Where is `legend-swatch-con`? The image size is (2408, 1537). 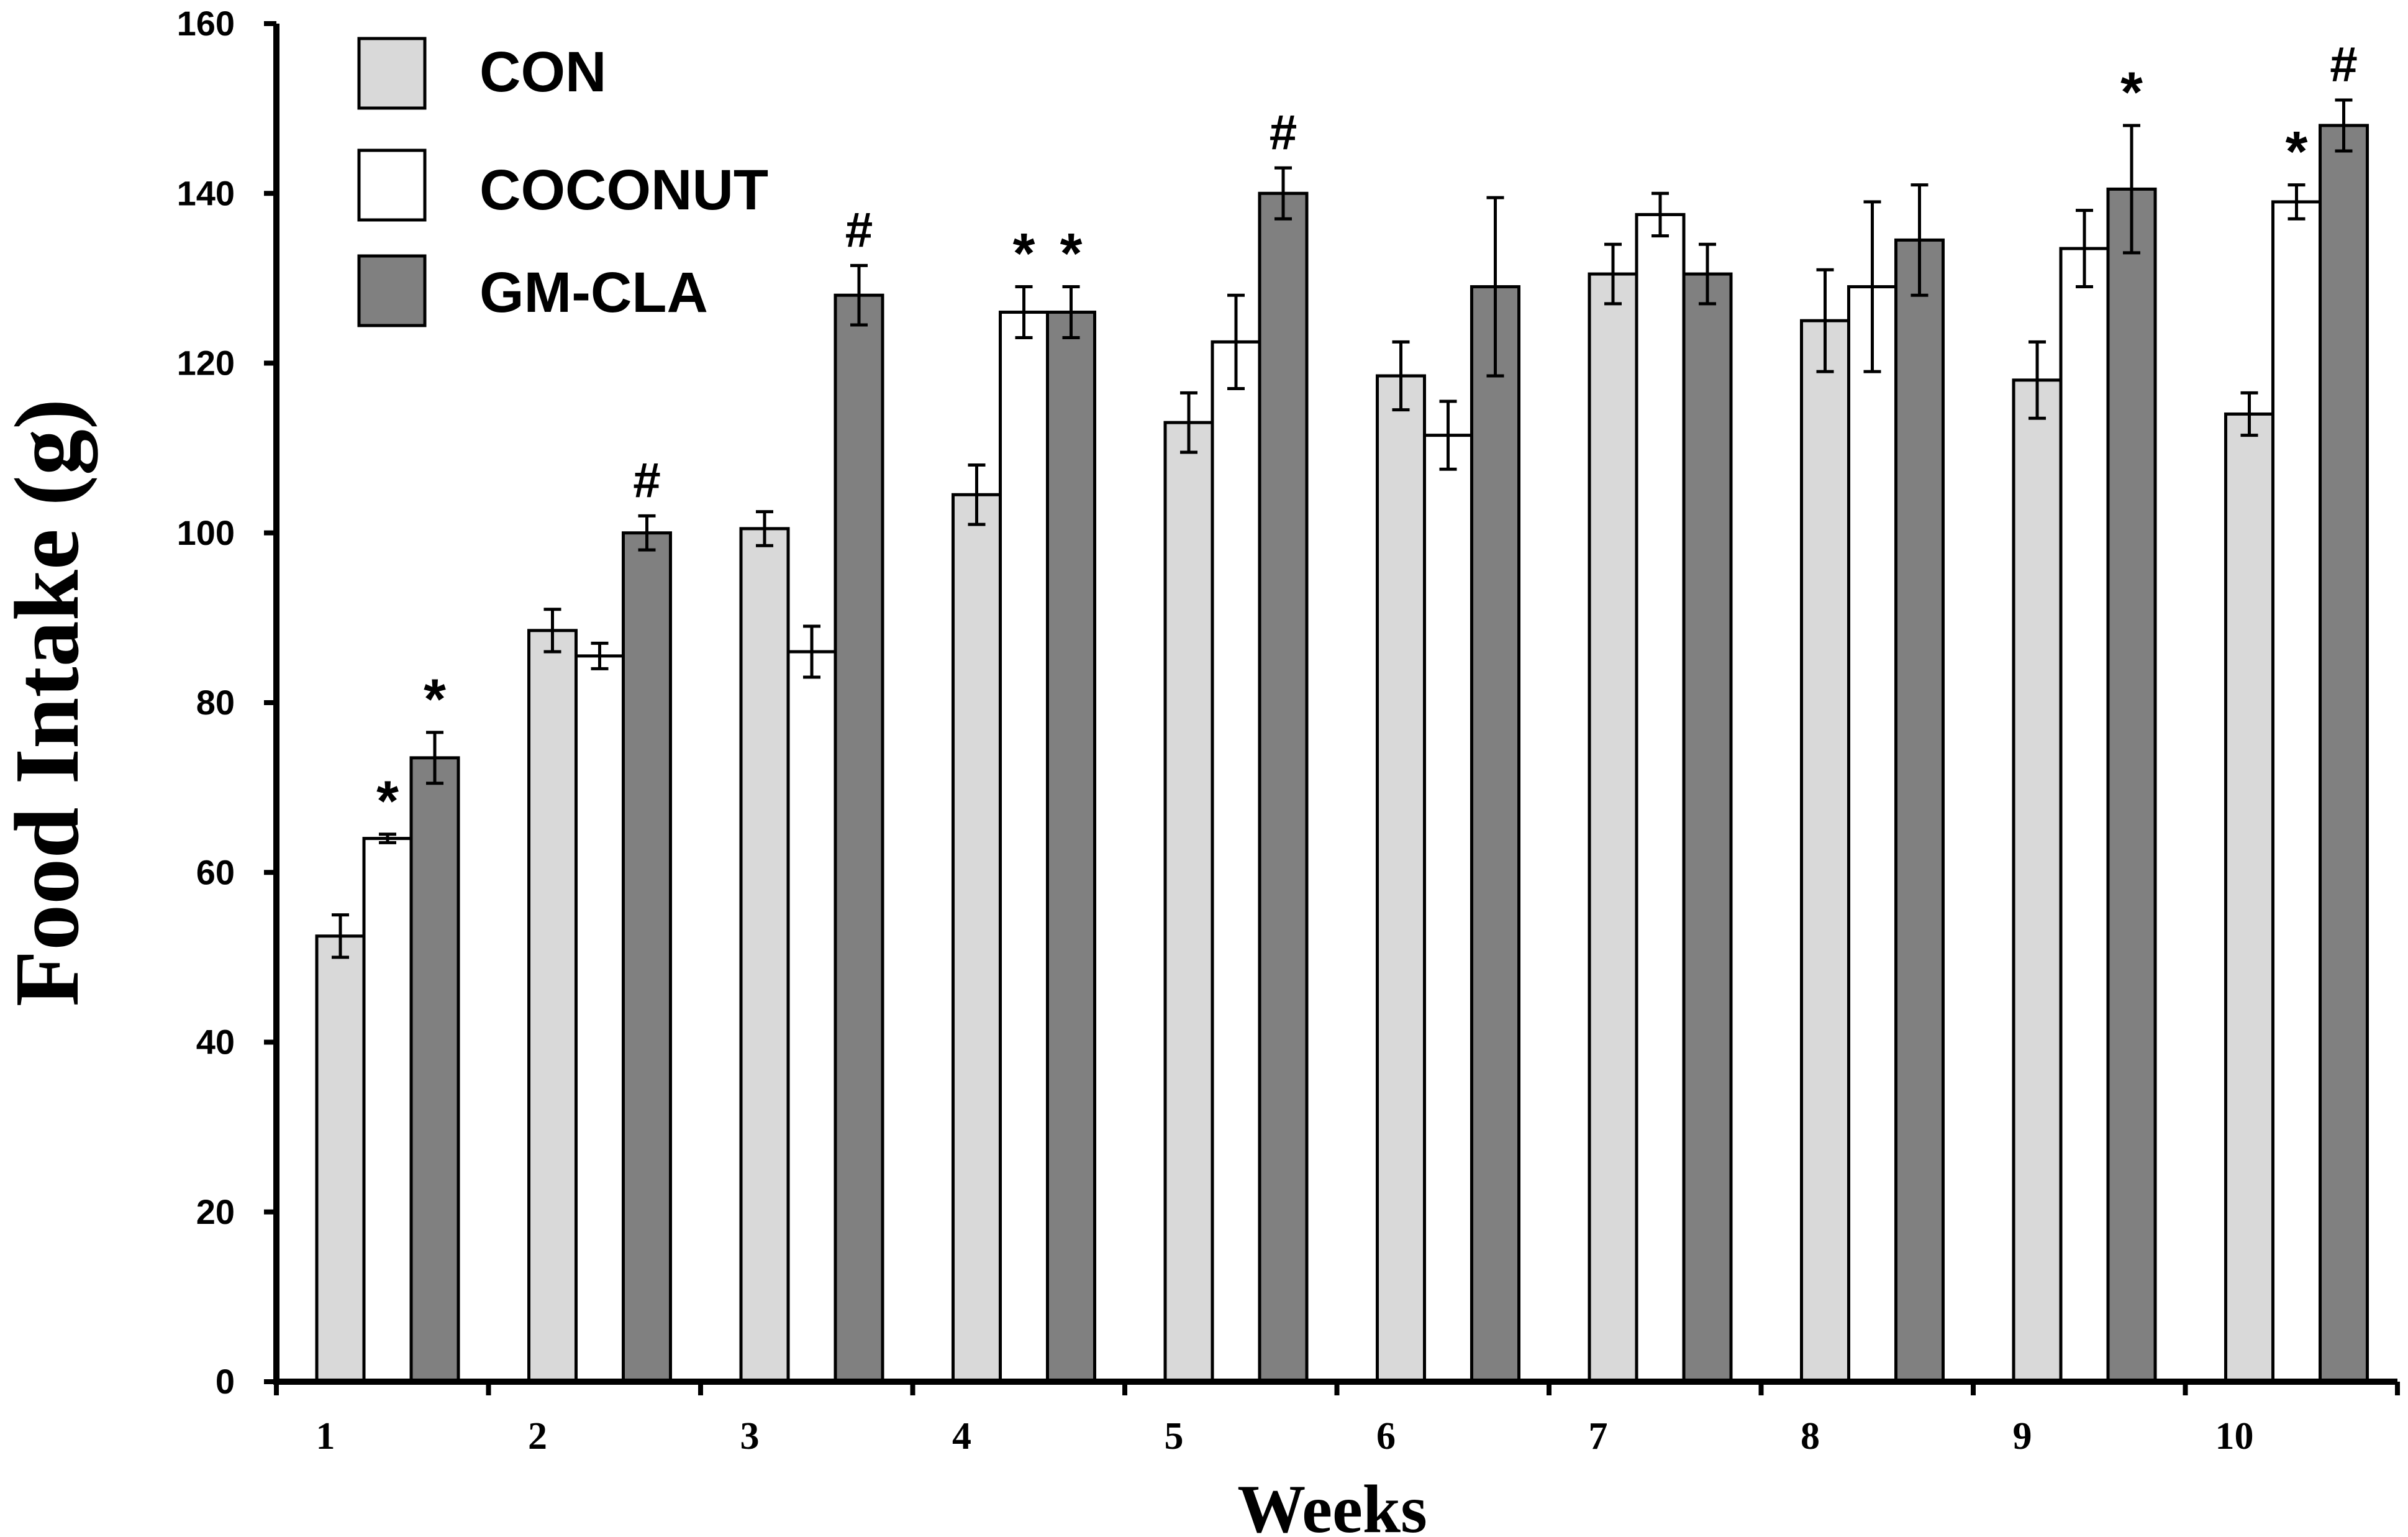 legend-swatch-con is located at coordinates (392, 73).